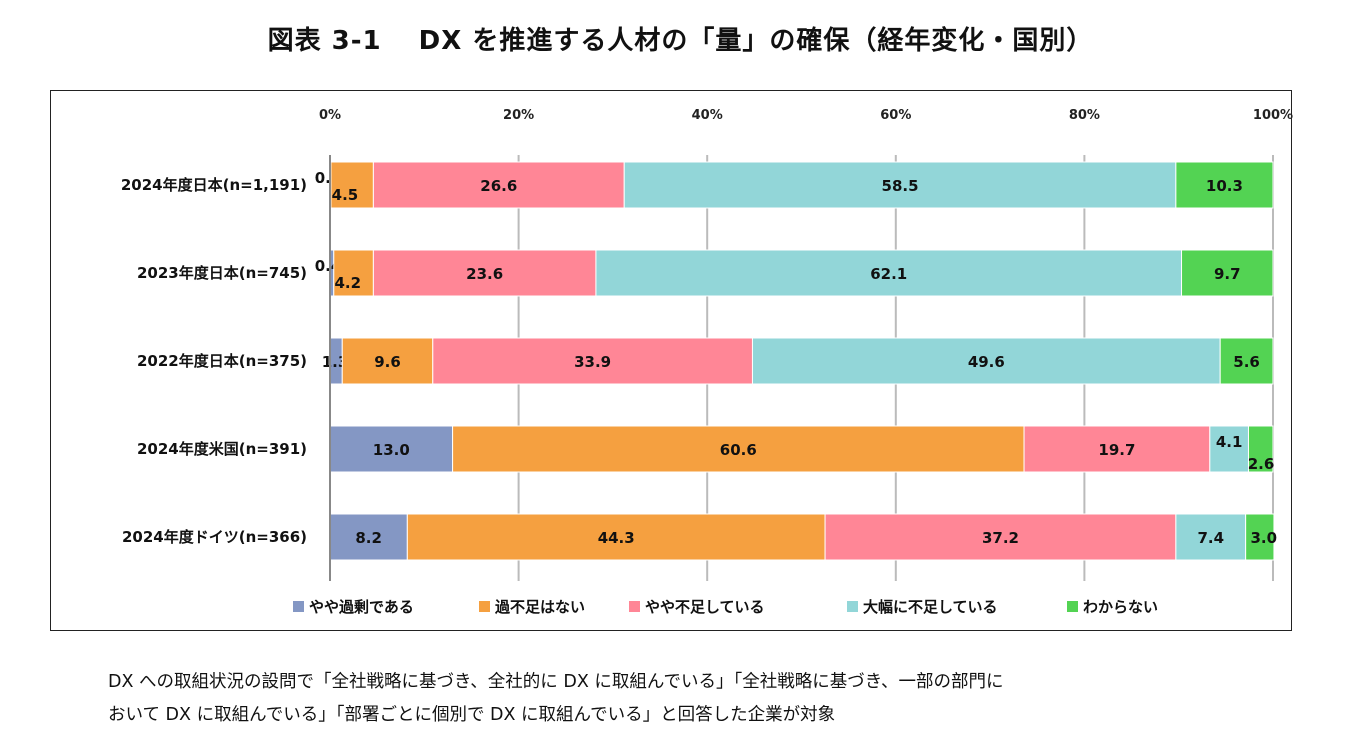 This screenshot has width=1361, height=744. I want to click on category-label: 2024年度ドイツ(n=366), so click(214, 537).